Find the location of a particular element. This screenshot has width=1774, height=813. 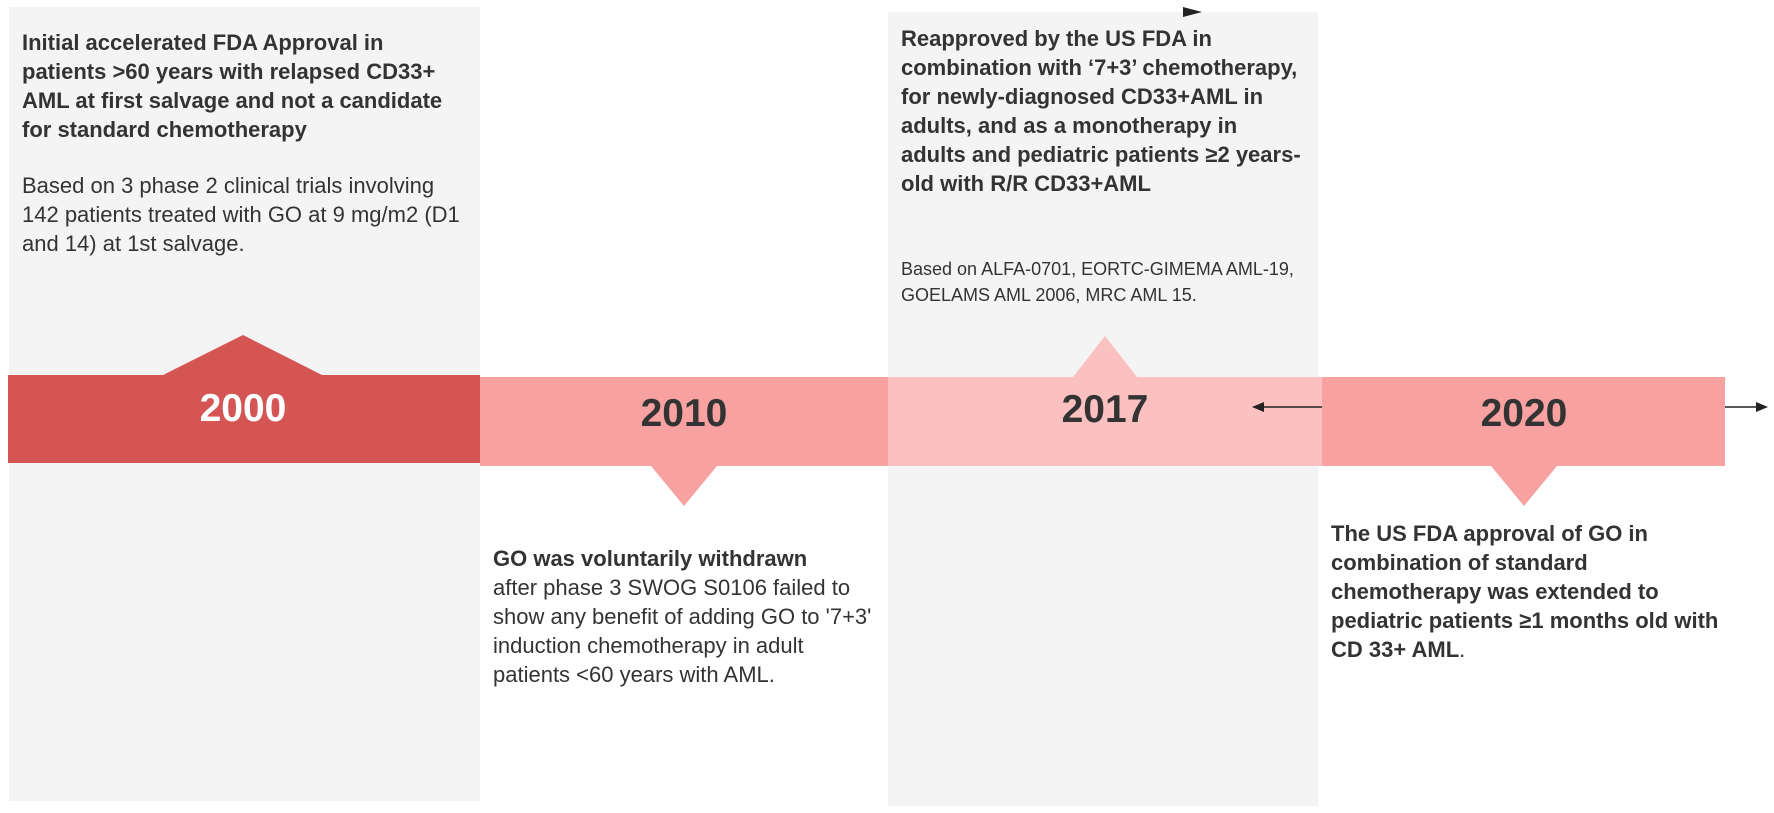

year-2020: 2020 is located at coordinates (1524, 413).